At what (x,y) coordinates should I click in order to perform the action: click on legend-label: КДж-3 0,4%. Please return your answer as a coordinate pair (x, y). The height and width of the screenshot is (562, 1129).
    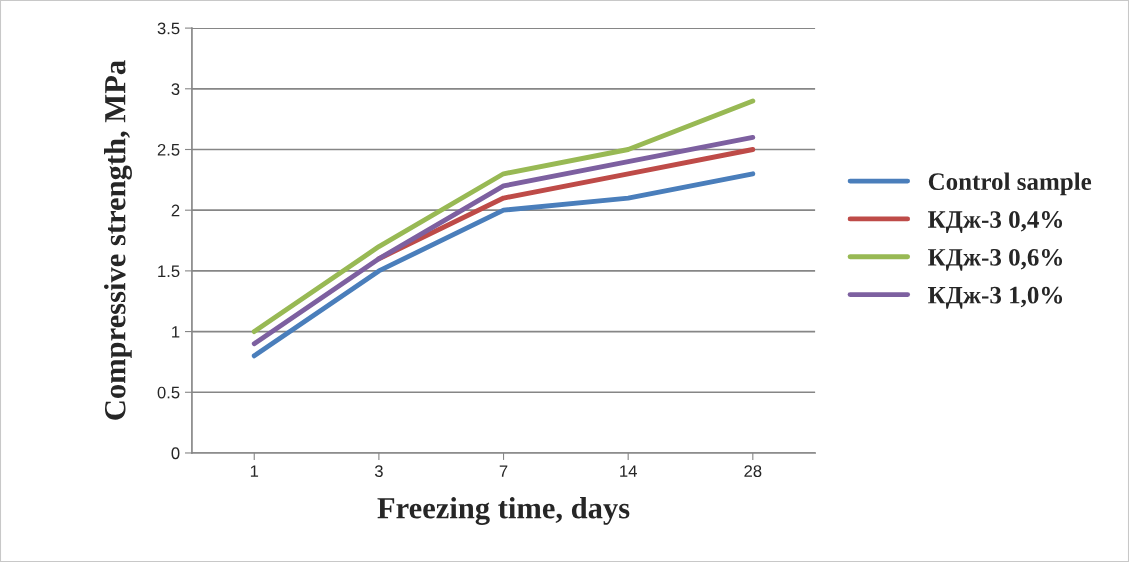
    Looking at the image, I should click on (995, 222).